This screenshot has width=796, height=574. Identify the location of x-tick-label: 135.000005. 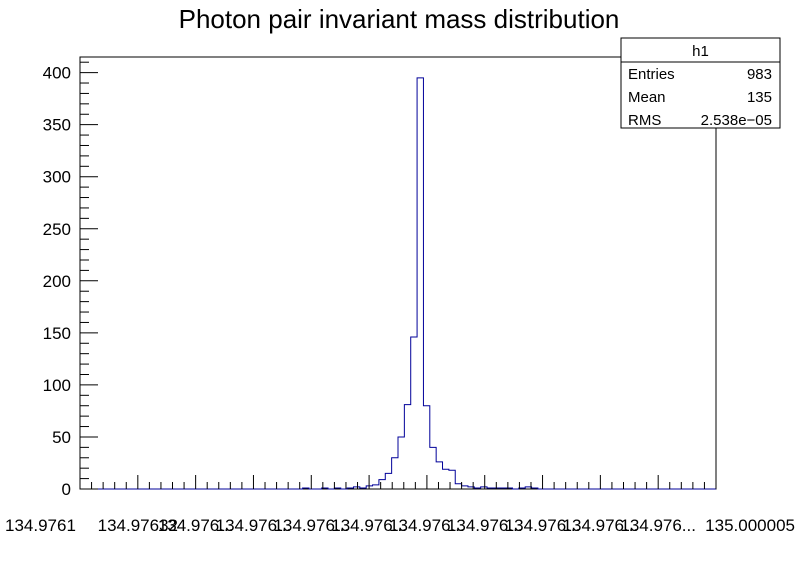
(750, 525).